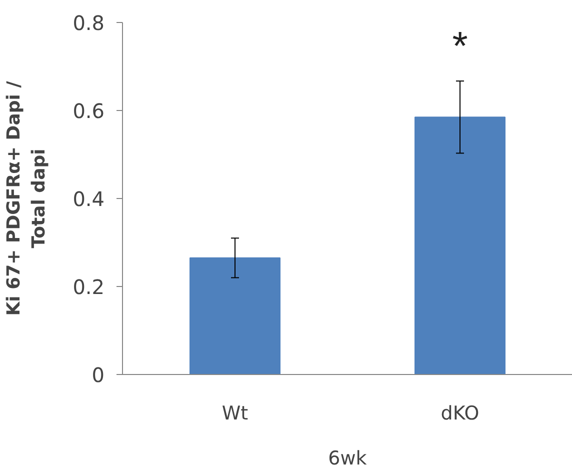  Describe the element at coordinates (235, 413) in the screenshot. I see `x-tick-label: Wt` at that location.